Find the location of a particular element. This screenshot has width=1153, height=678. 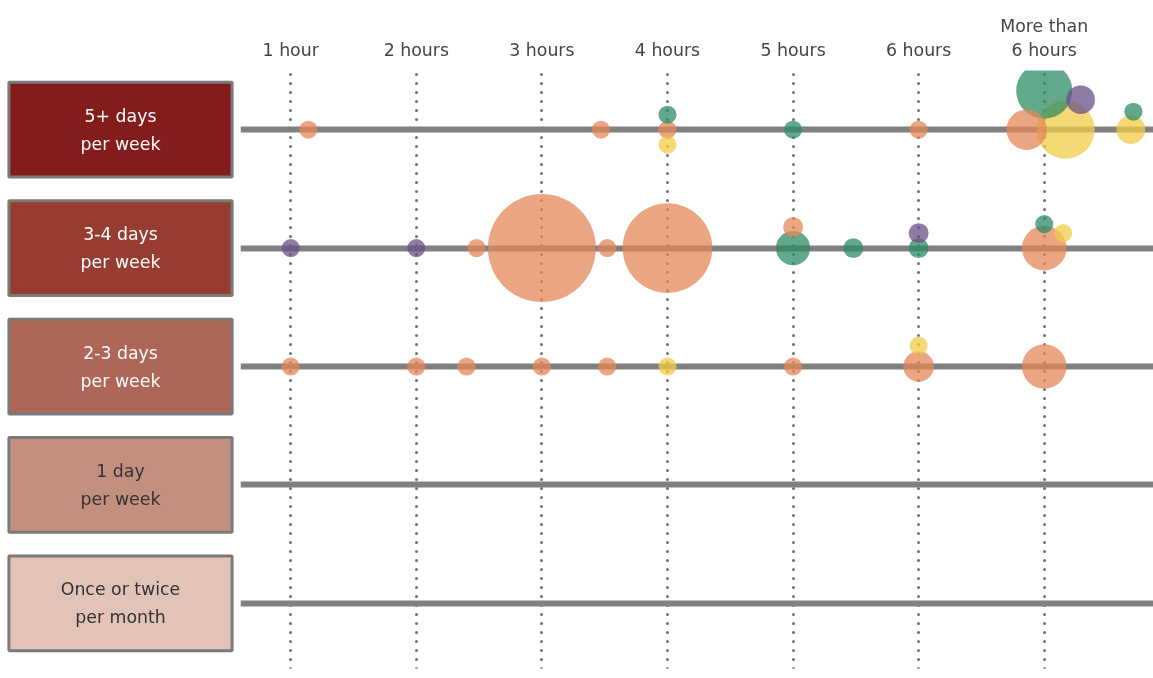

x-tick-label: 2 hours is located at coordinates (416, 49).